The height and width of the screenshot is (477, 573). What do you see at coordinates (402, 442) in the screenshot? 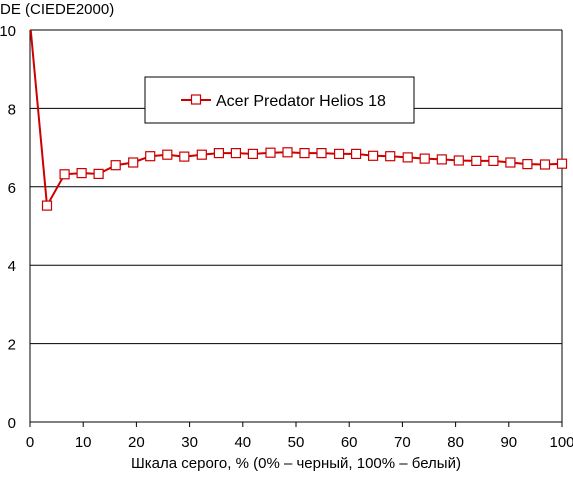
I see `x-tick-label: 70` at bounding box center [402, 442].